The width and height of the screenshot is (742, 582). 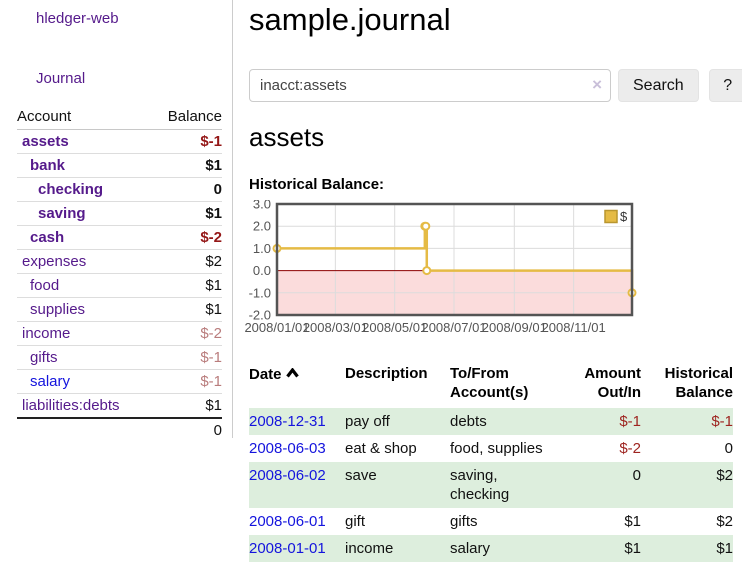 I want to click on register-header-description: Description, so click(x=386, y=373).